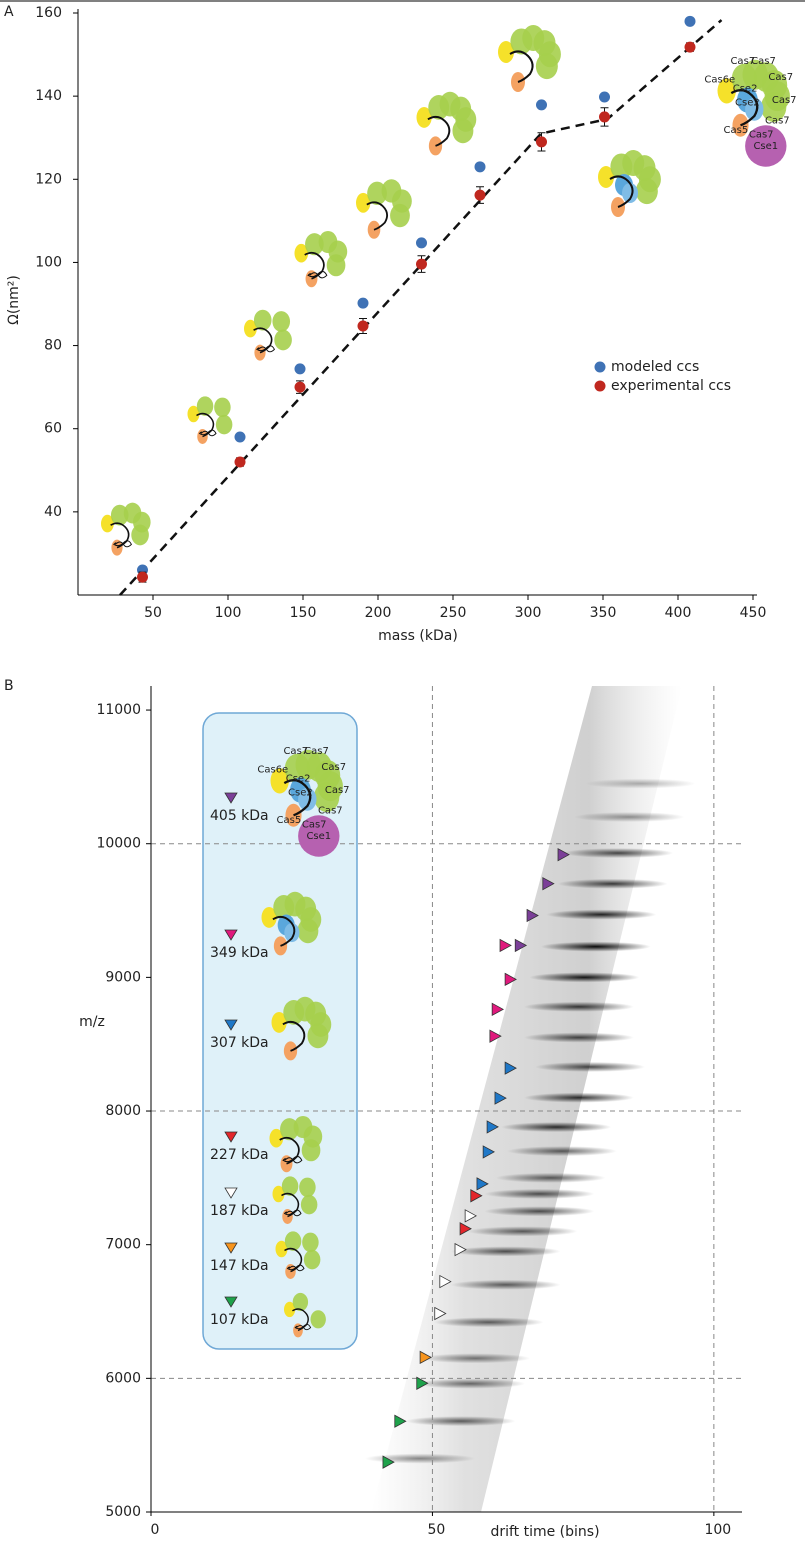 This screenshot has height=1543, width=805. Describe the element at coordinates (239, 1155) in the screenshot. I see `species-label: 227 kDa` at that location.